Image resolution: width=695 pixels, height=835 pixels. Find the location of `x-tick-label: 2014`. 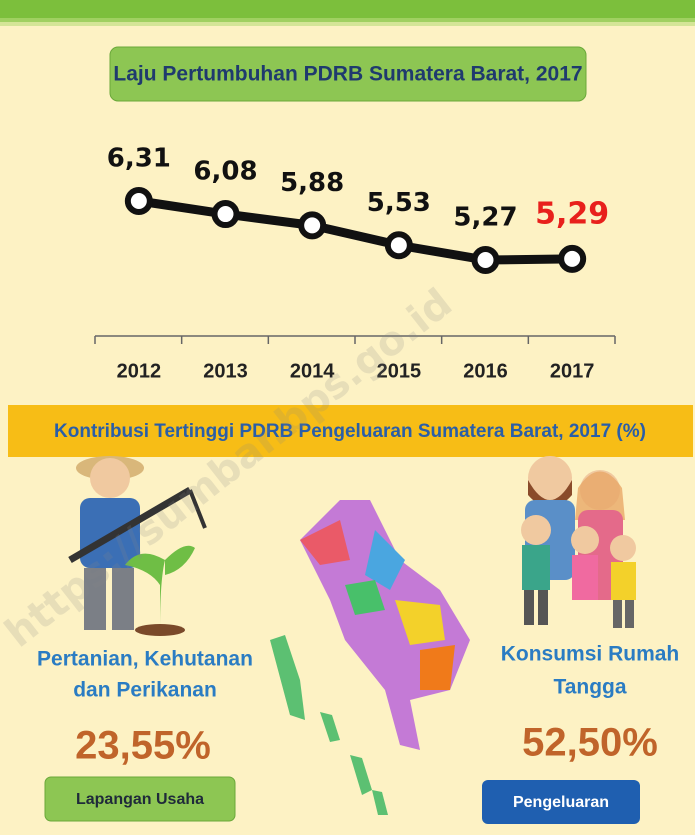

x-tick-label: 2014 is located at coordinates (312, 371).